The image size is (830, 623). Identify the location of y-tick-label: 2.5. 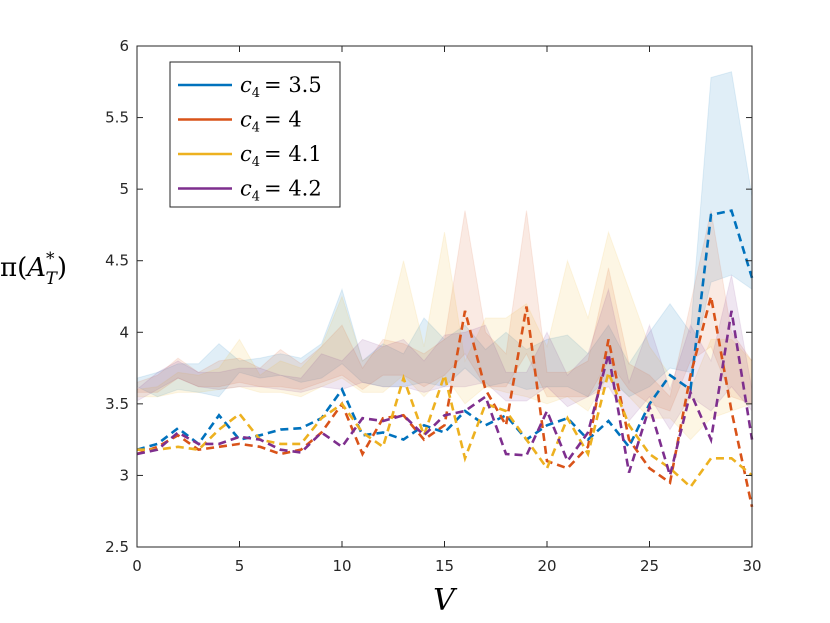
(117, 547).